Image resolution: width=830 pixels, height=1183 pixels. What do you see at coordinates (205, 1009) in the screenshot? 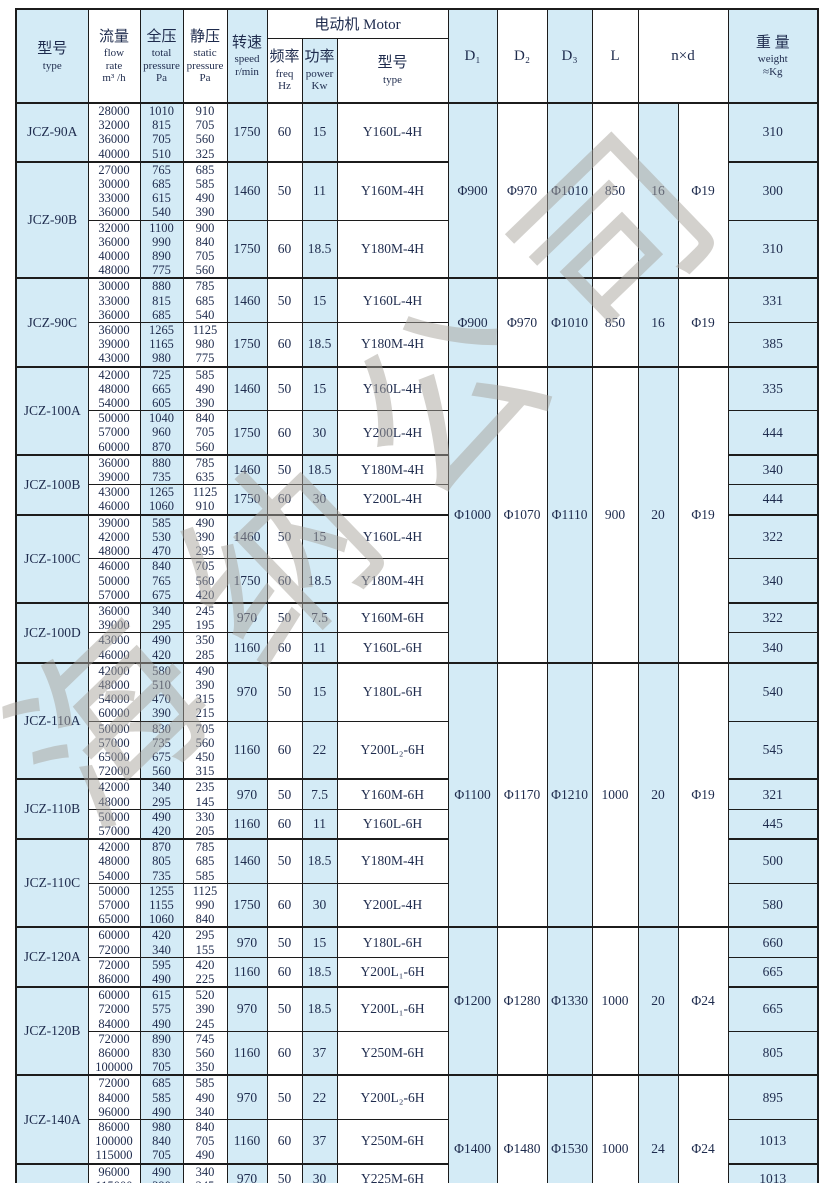
I see `static-pressure-cell: 520 390 245` at bounding box center [205, 1009].